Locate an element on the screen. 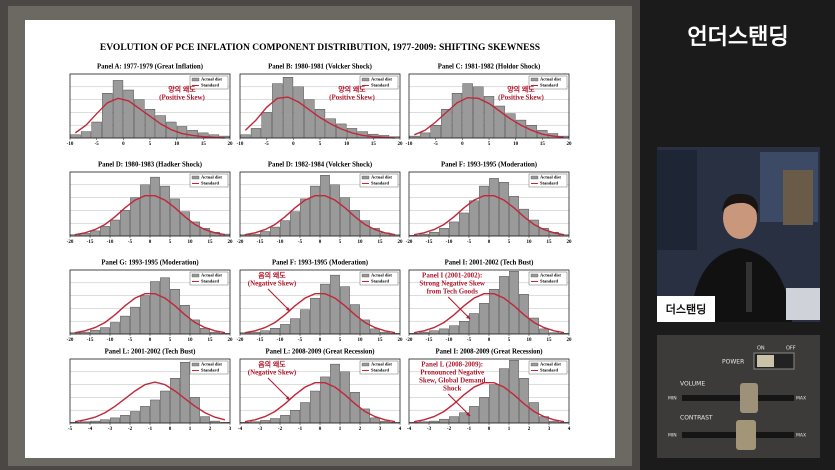 This screenshot has width=835, height=470. contrast-max: MAX is located at coordinates (801, 436).